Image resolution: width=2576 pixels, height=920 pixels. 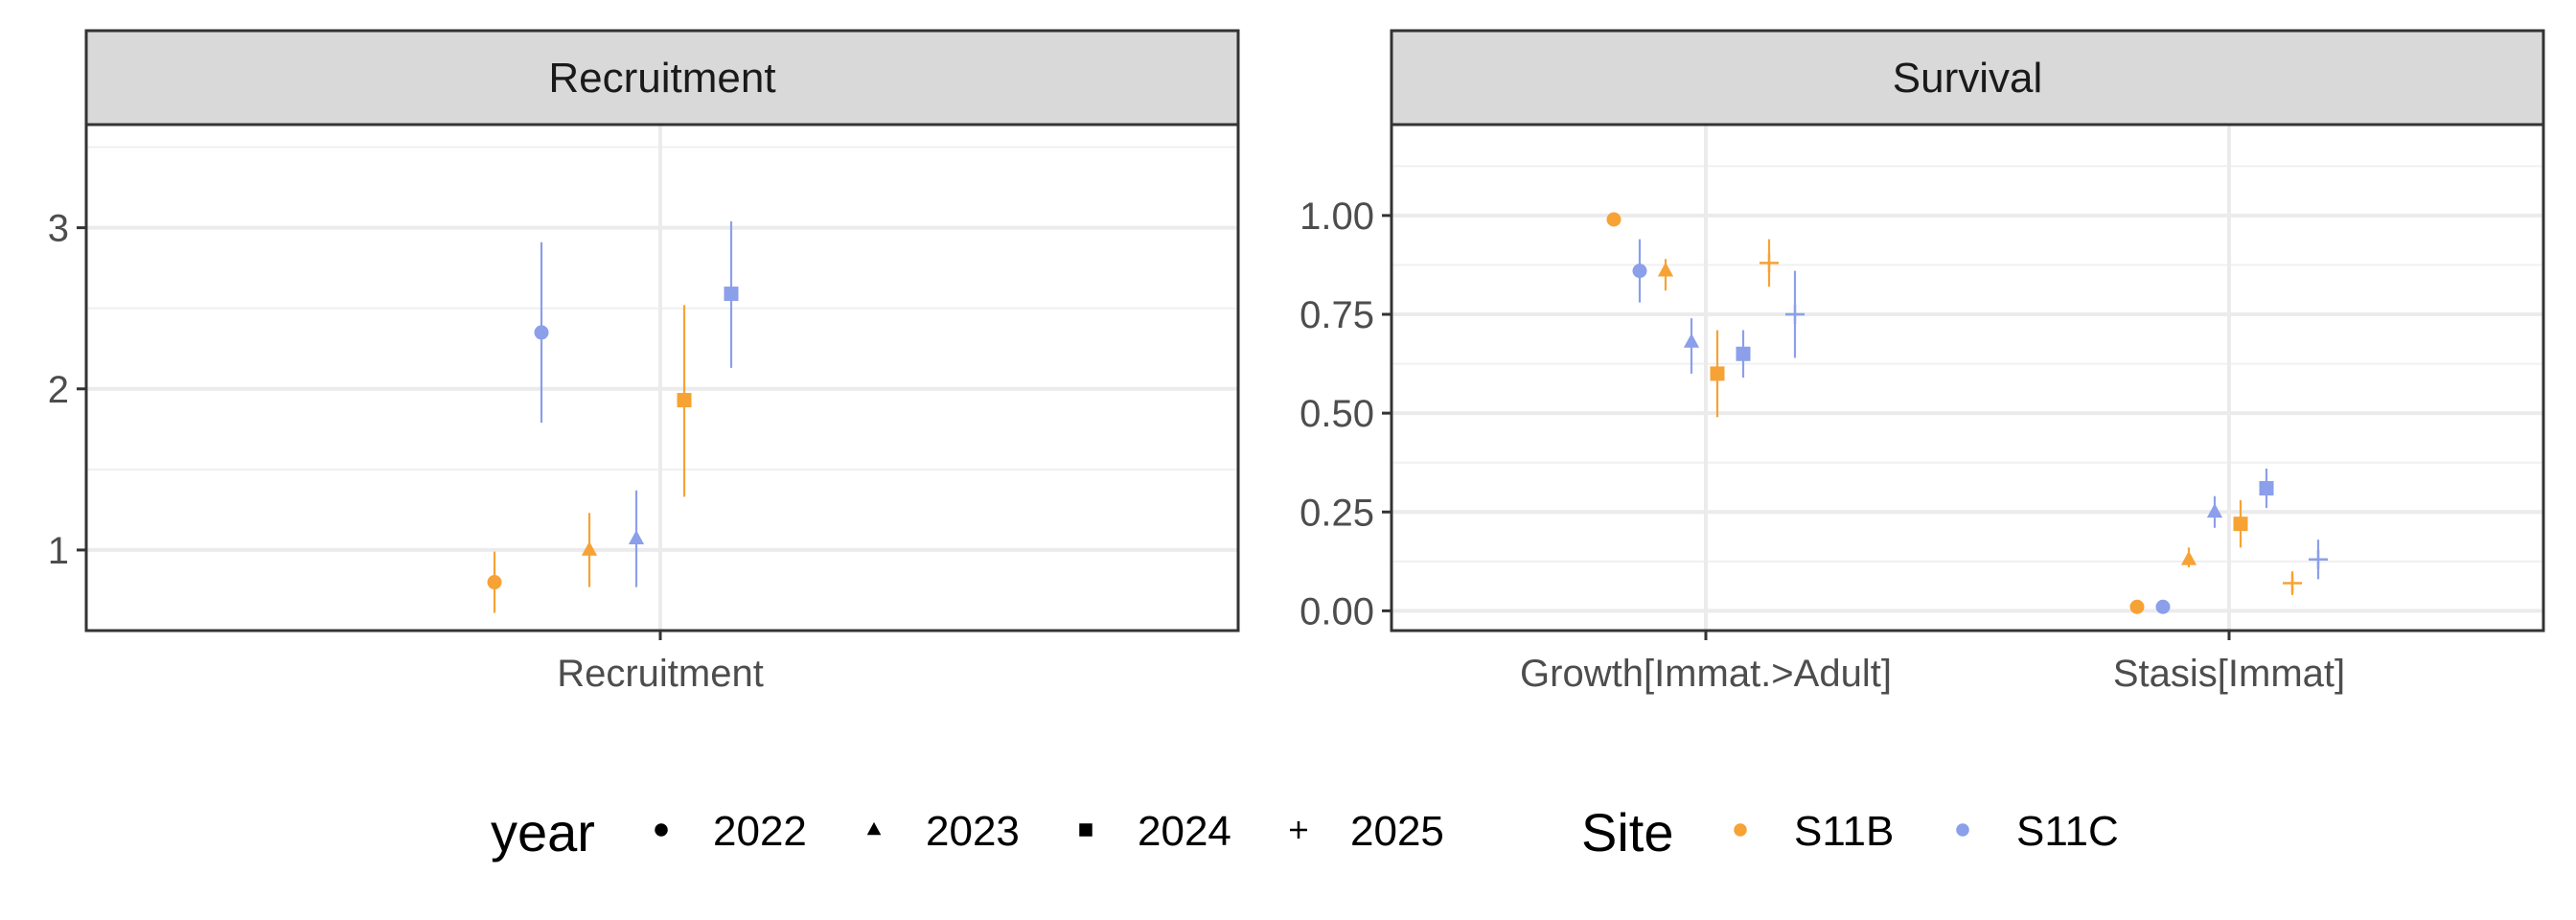 What do you see at coordinates (2067, 831) in the screenshot?
I see `legend-label-S11C: S11C` at bounding box center [2067, 831].